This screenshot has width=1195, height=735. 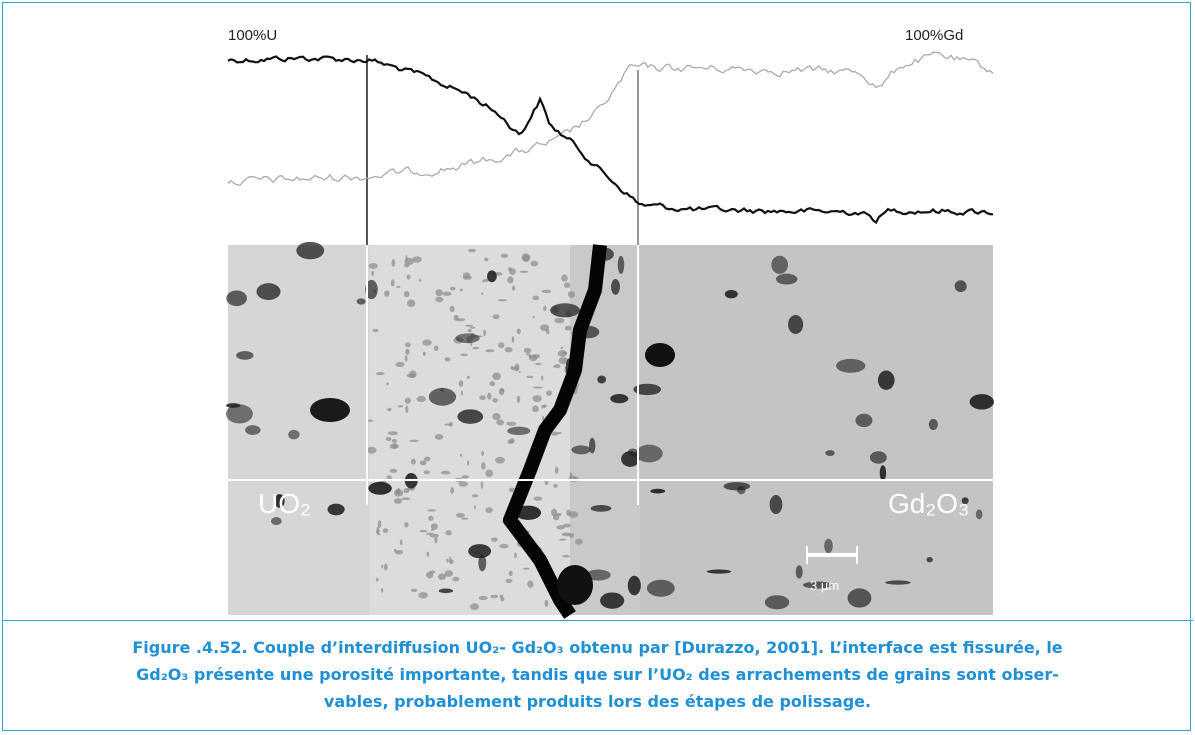 What do you see at coordinates (597, 620) in the screenshot?
I see `divider` at bounding box center [597, 620].